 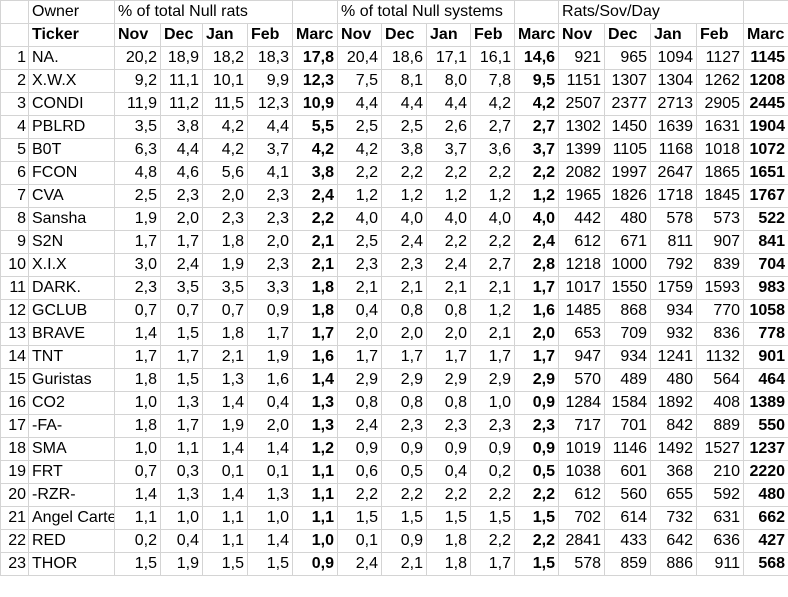 I want to click on value-cell: 1631, so click(x=720, y=127).